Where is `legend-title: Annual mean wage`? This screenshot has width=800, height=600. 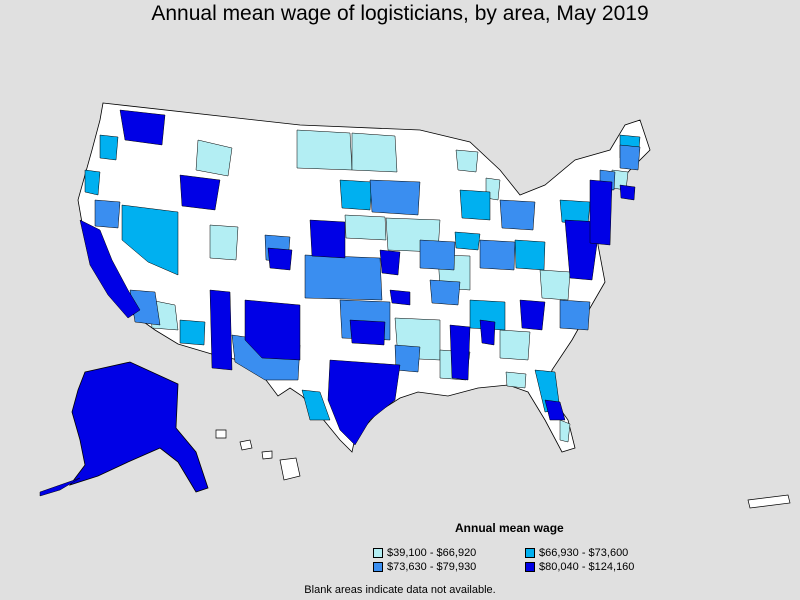 legend-title: Annual mean wage is located at coordinates (509, 528).